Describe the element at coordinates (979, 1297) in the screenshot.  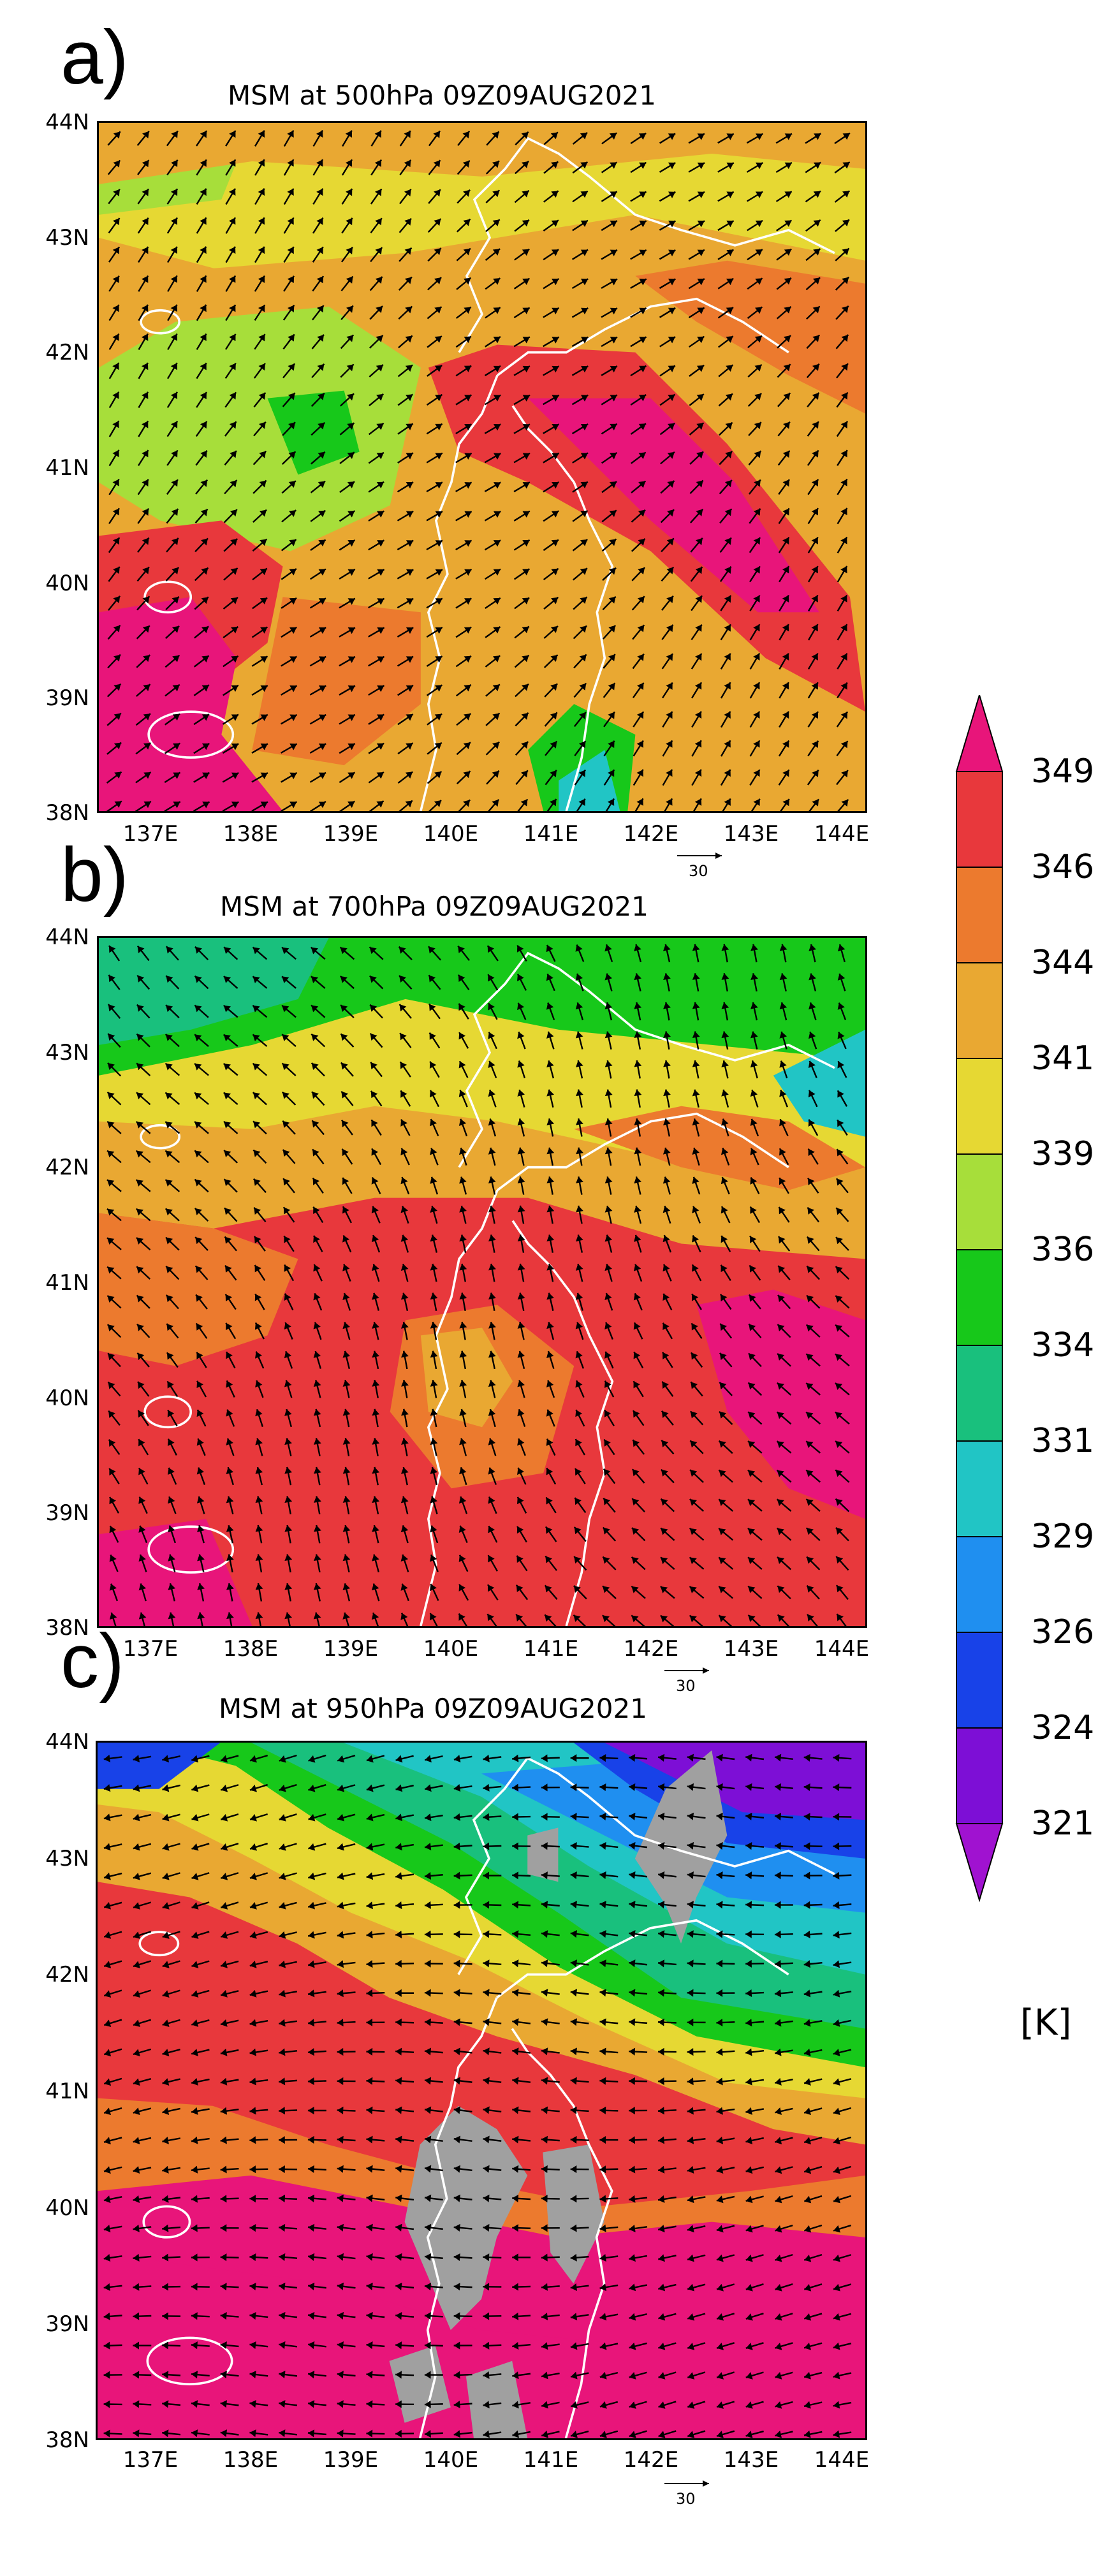
I see `colorbar-band` at that location.